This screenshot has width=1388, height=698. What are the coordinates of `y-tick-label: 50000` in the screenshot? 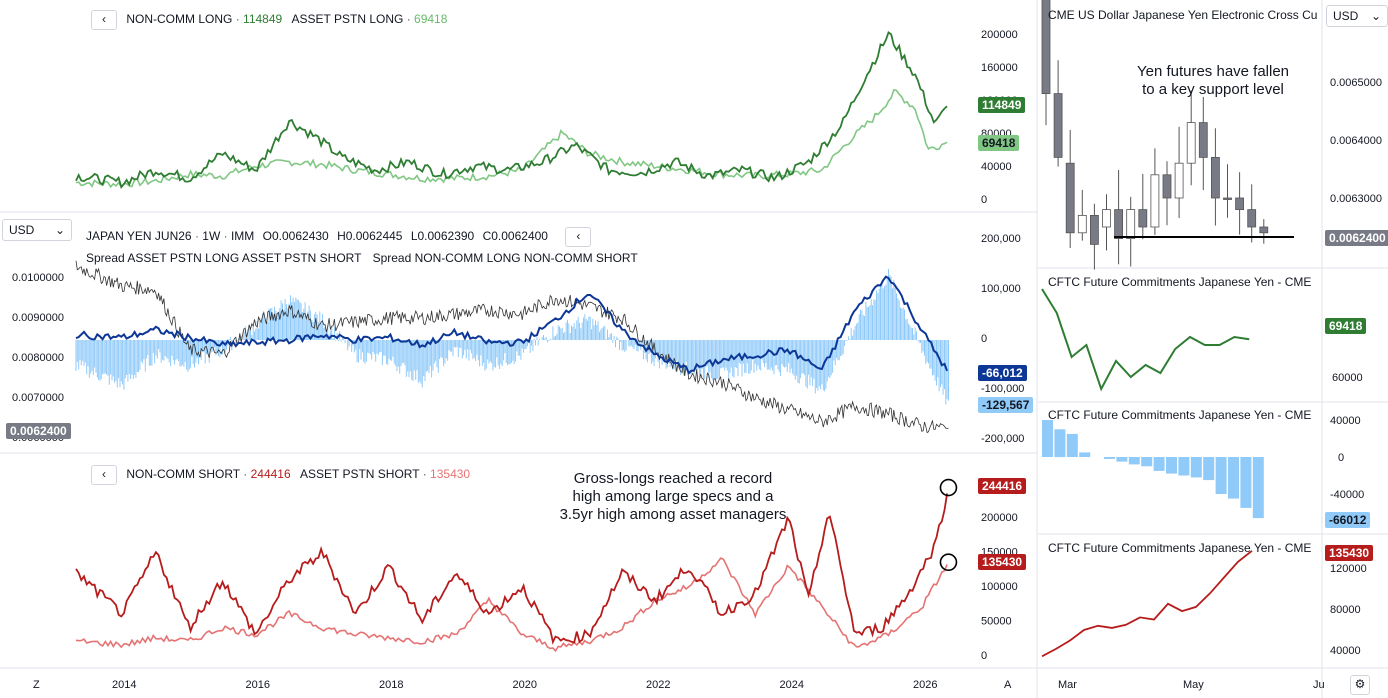 It's located at (996, 622).